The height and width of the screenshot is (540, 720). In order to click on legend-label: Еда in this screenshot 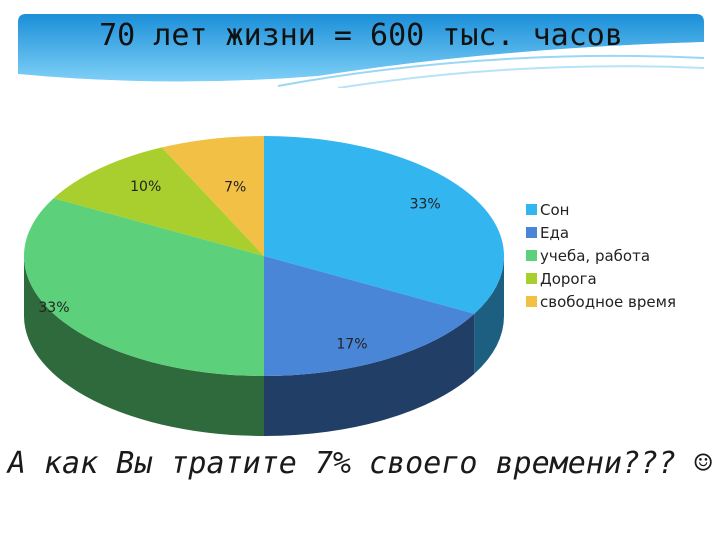, I will do `click(555, 232)`.